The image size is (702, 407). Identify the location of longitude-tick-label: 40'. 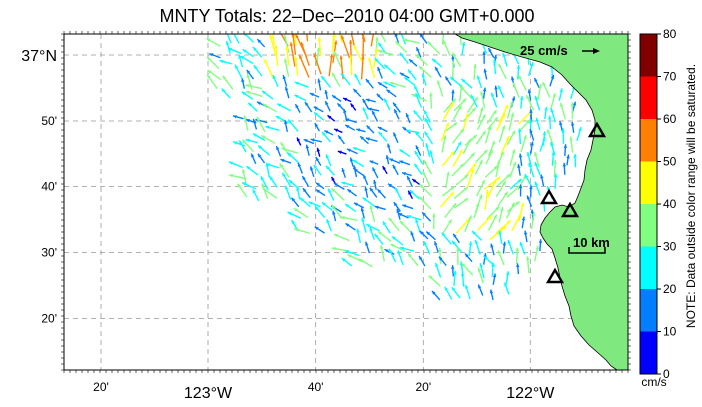
(316, 387).